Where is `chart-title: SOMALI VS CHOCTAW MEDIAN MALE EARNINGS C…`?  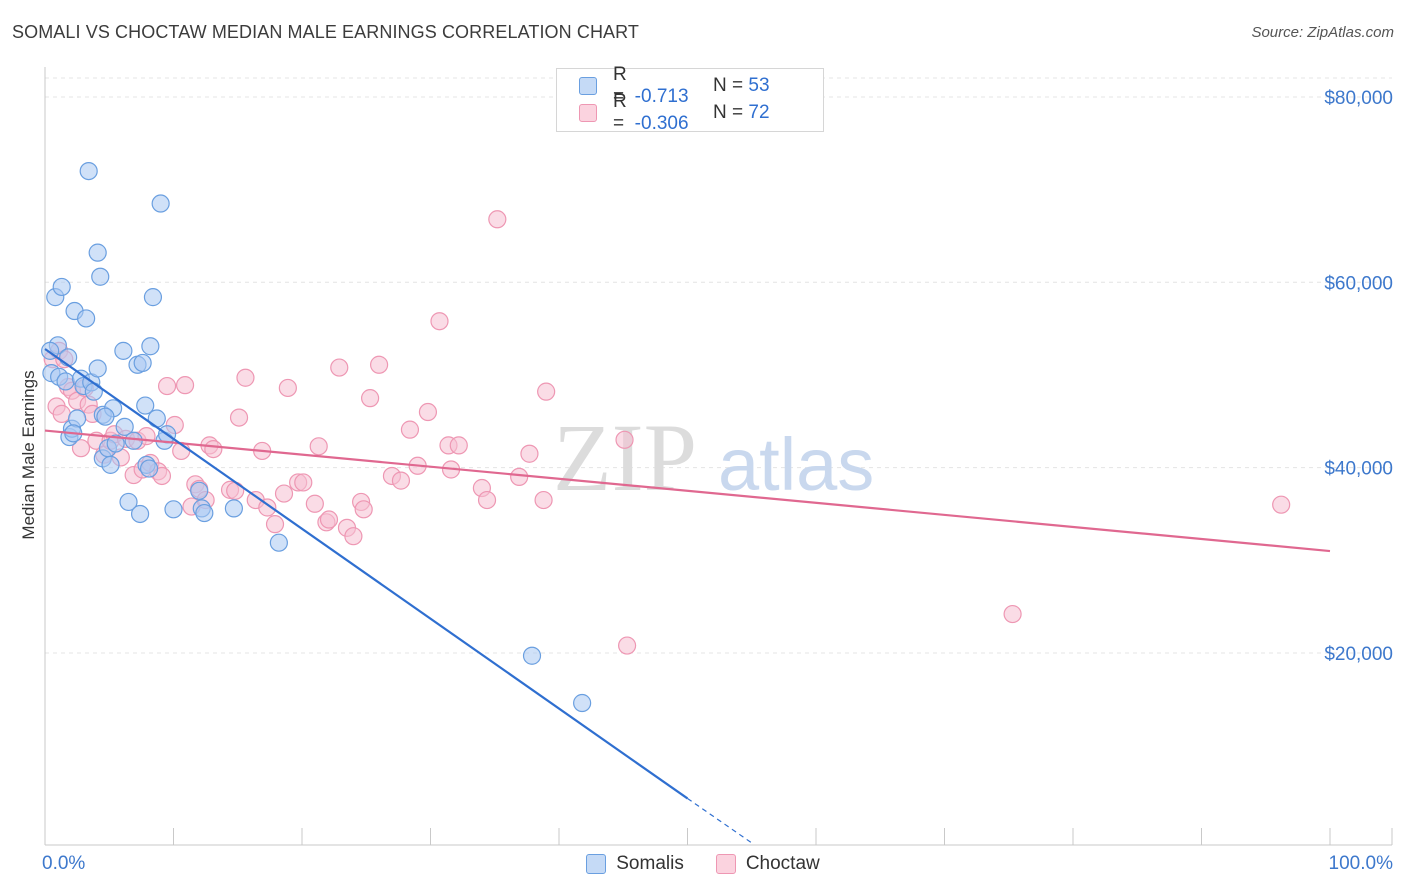
chart-title: SOMALI VS CHOCTAW MEDIAN MALE EARNINGS C… is located at coordinates (326, 32).